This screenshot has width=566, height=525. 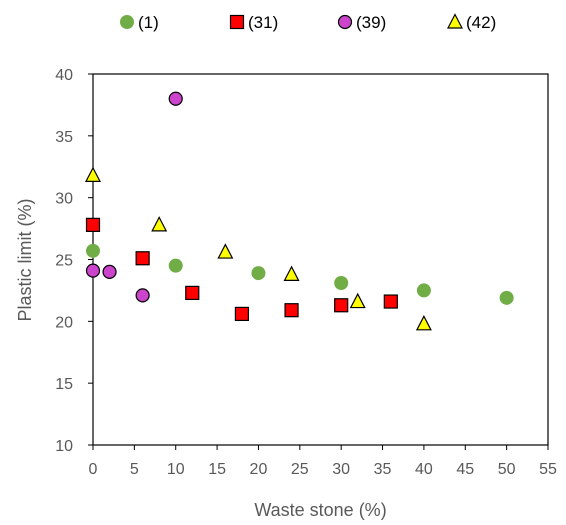 I want to click on x-tick-label: 0, so click(x=93, y=469).